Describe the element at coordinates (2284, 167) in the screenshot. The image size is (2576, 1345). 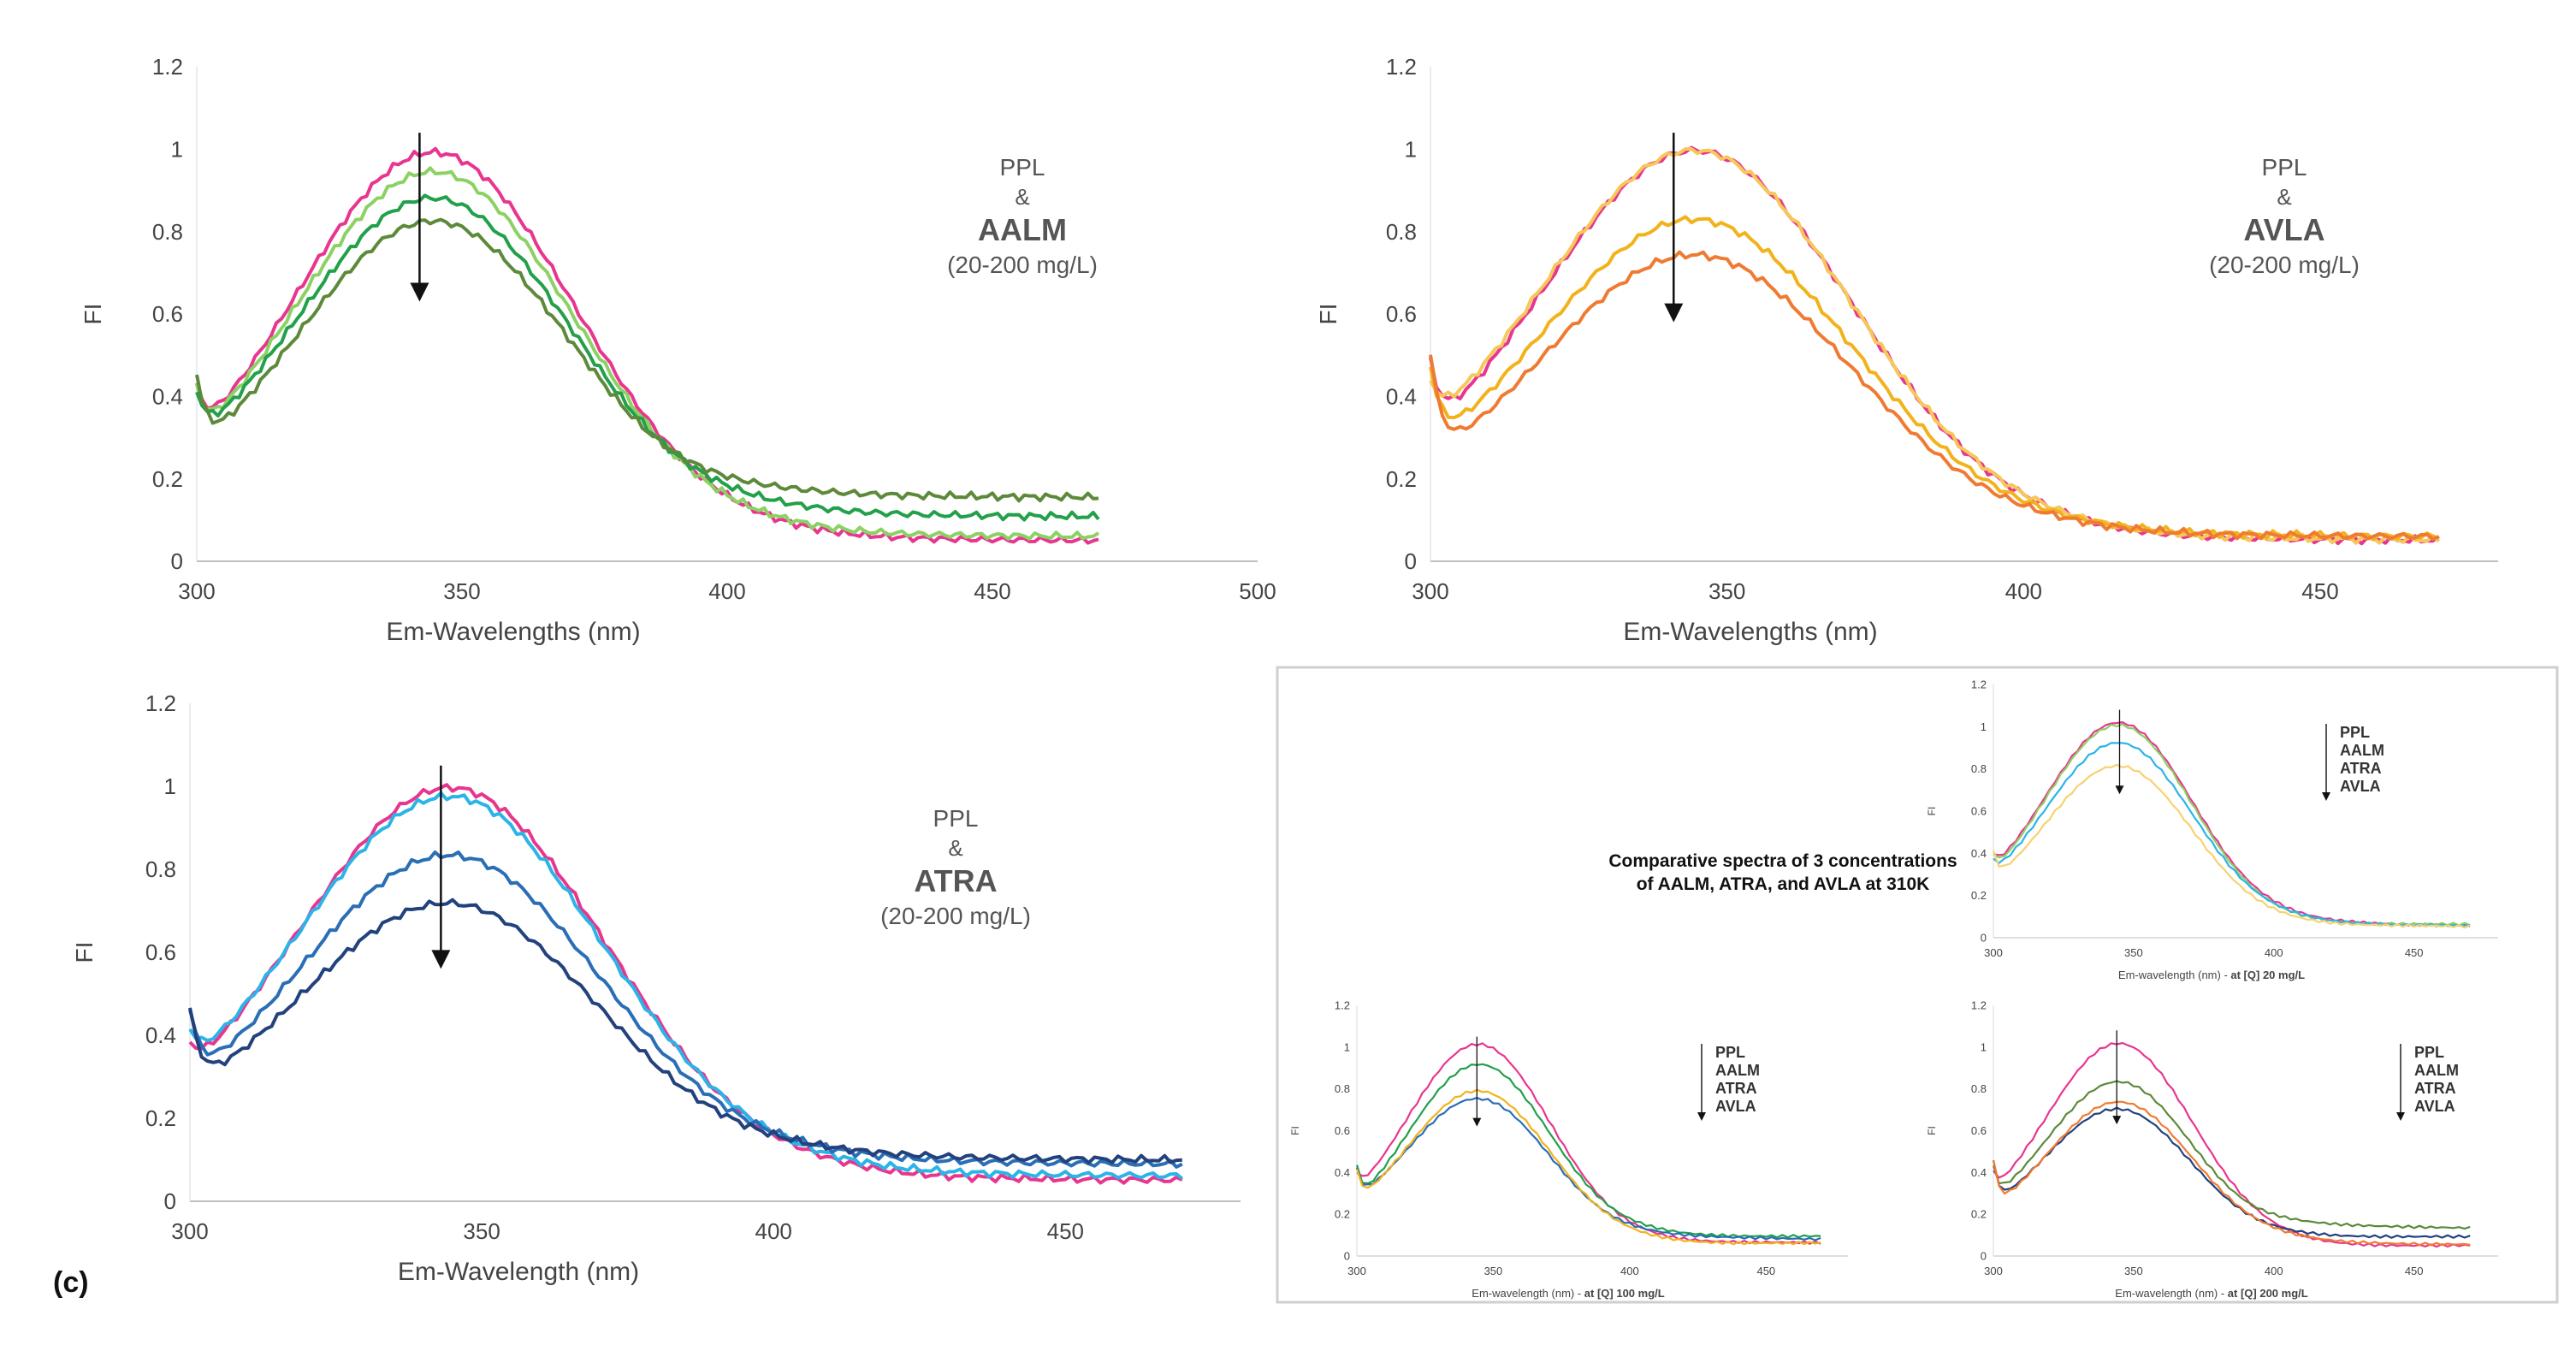
I see `annotation-line: PPL` at that location.